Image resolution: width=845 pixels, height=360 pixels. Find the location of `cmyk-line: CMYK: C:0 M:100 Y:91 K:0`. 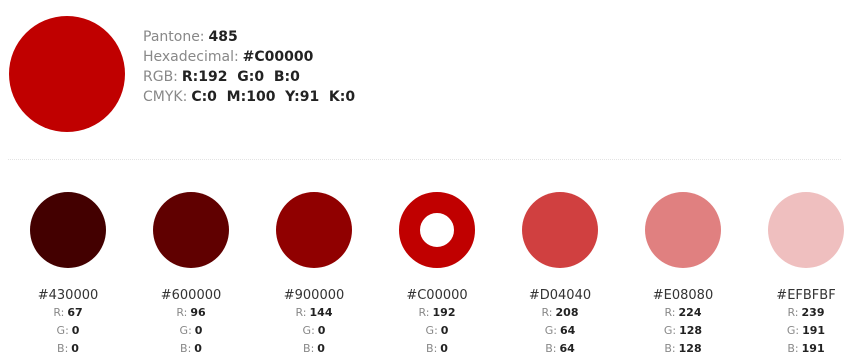

cmyk-line: CMYK: C:0 M:100 Y:91 K:0 is located at coordinates (249, 97).